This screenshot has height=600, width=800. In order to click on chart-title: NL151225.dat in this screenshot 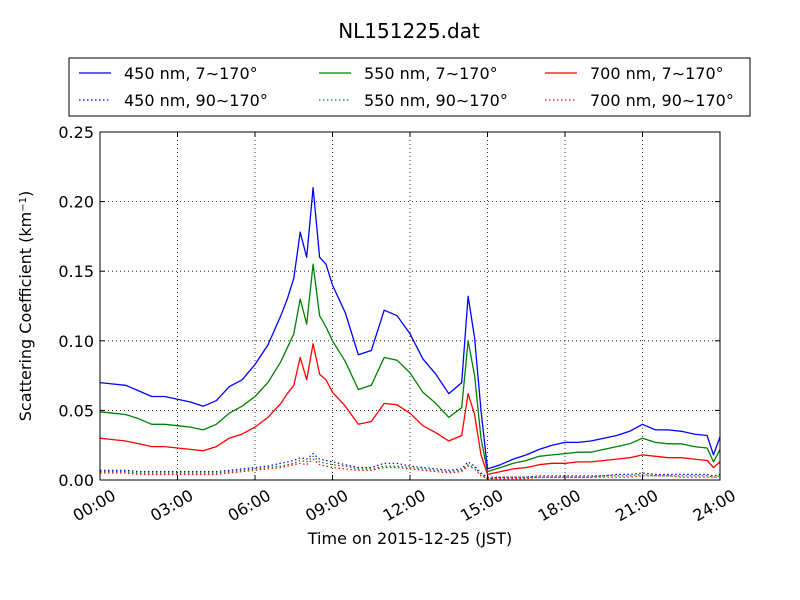, I will do `click(409, 31)`.